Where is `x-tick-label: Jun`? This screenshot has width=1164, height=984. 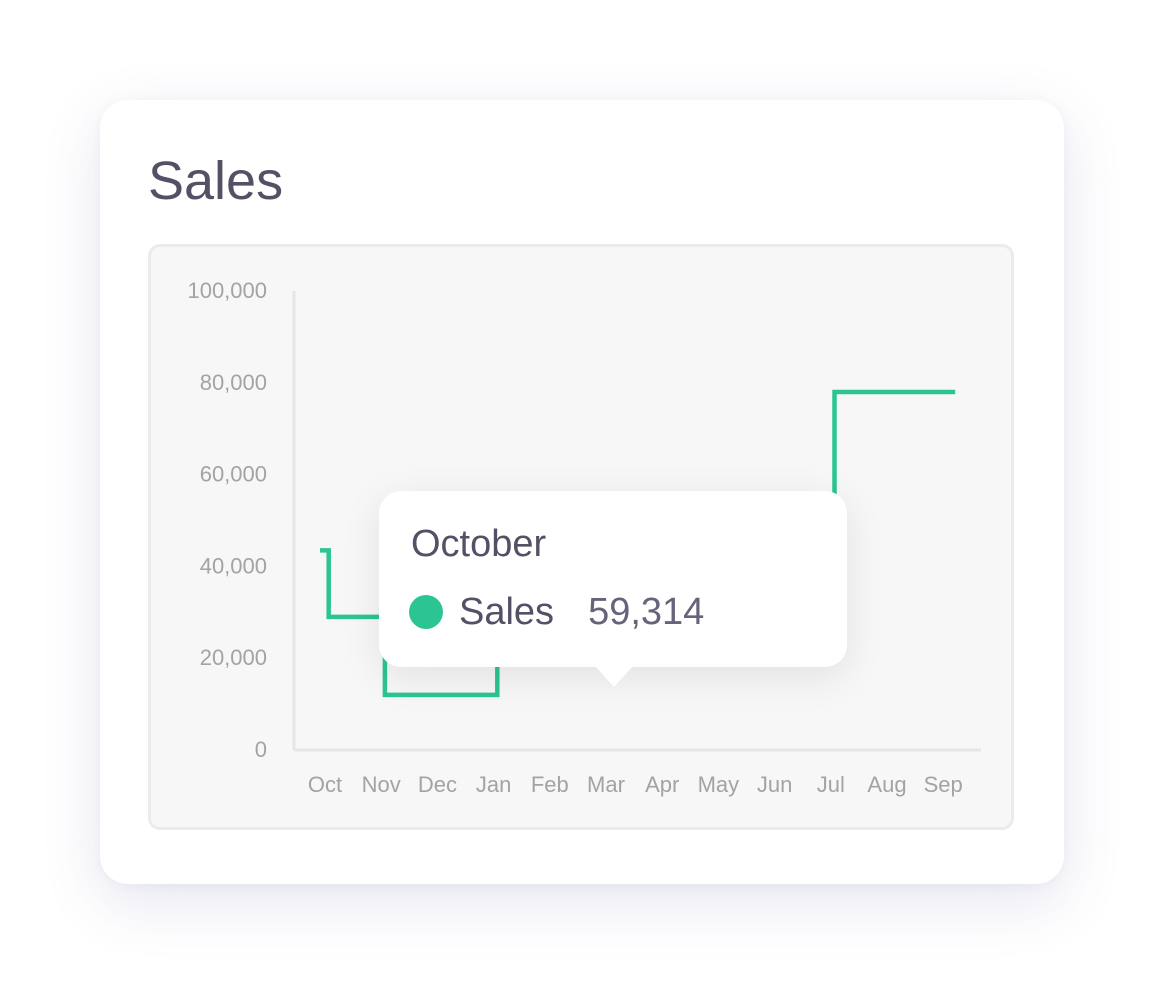
x-tick-label: Jun is located at coordinates (774, 784).